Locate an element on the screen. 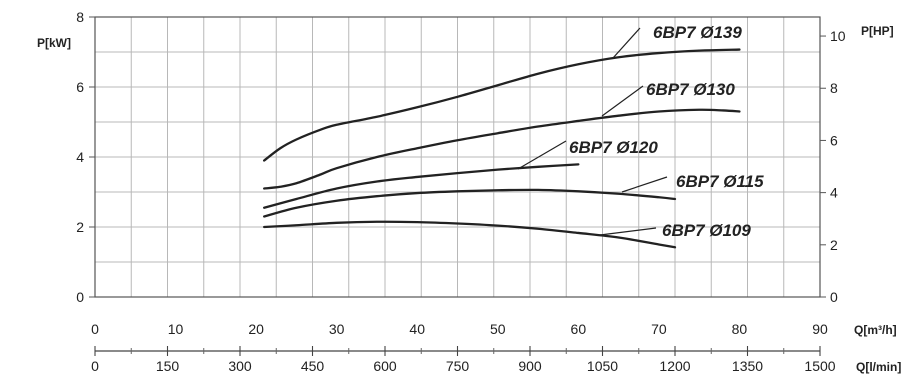 The height and width of the screenshot is (377, 911). right-axis-tick-label-5: 8 is located at coordinates (834, 88).